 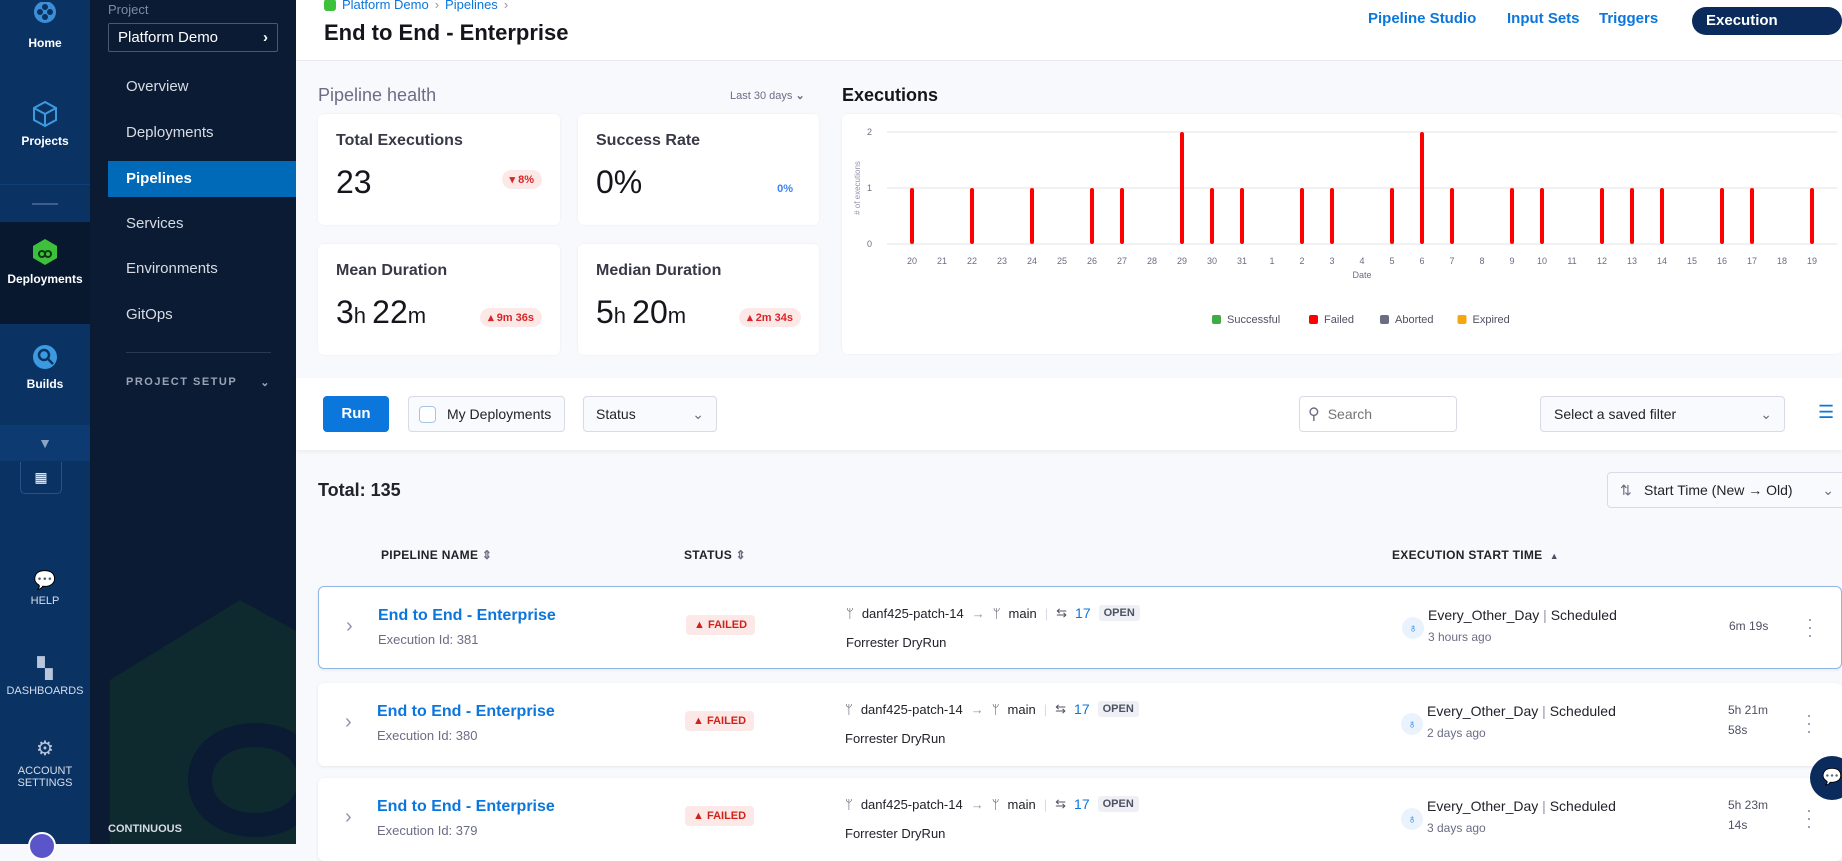 I want to click on column-pipeline-name: PIPELINE NAME ⇕, so click(x=437, y=555).